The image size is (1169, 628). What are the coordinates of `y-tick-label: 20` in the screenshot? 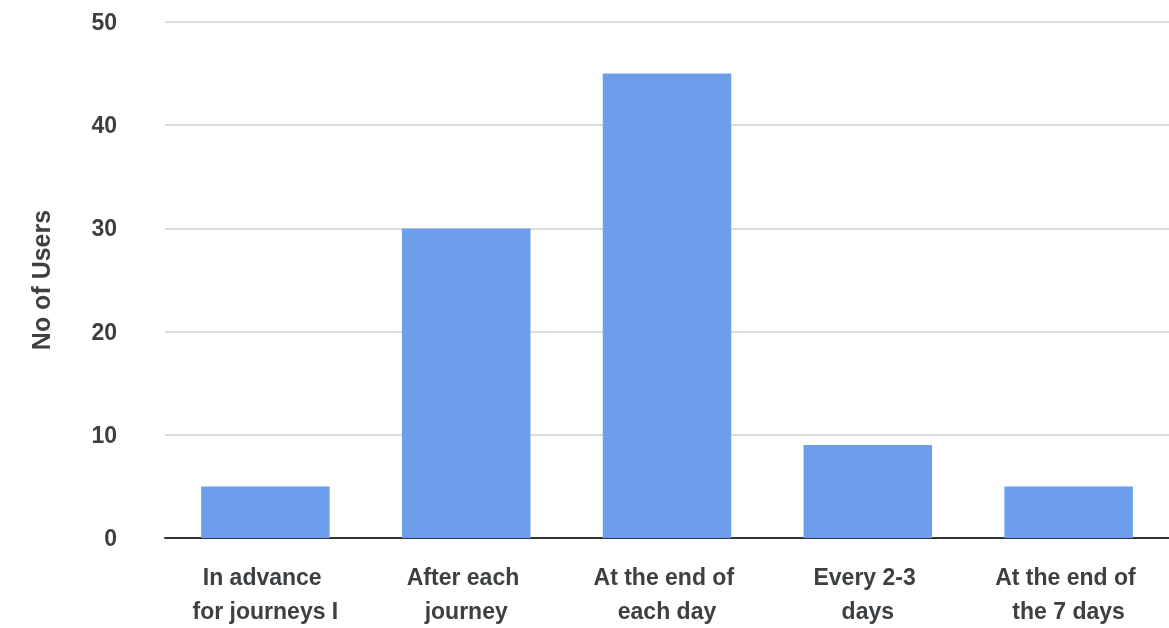 It's located at (104, 331).